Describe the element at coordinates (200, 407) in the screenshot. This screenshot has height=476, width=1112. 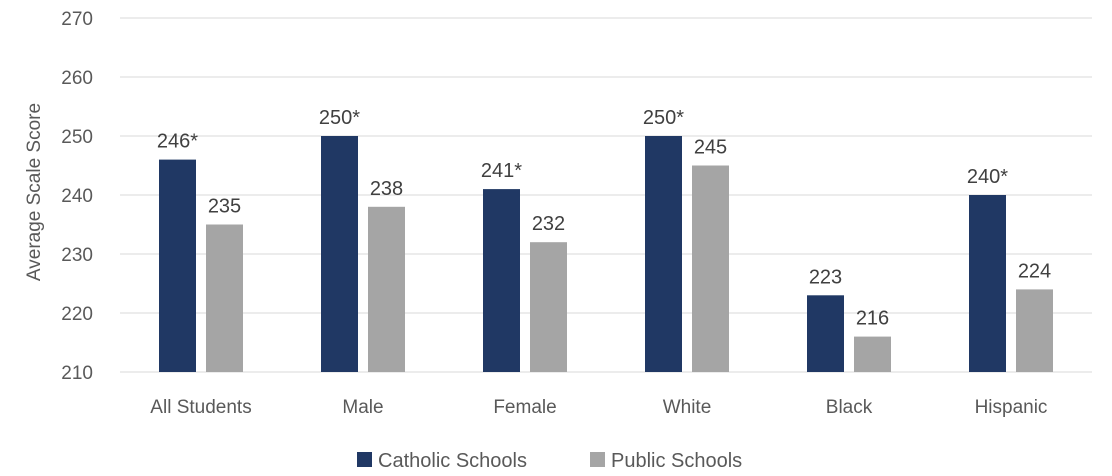
I see `x-tick-label-all-students: All Students` at that location.